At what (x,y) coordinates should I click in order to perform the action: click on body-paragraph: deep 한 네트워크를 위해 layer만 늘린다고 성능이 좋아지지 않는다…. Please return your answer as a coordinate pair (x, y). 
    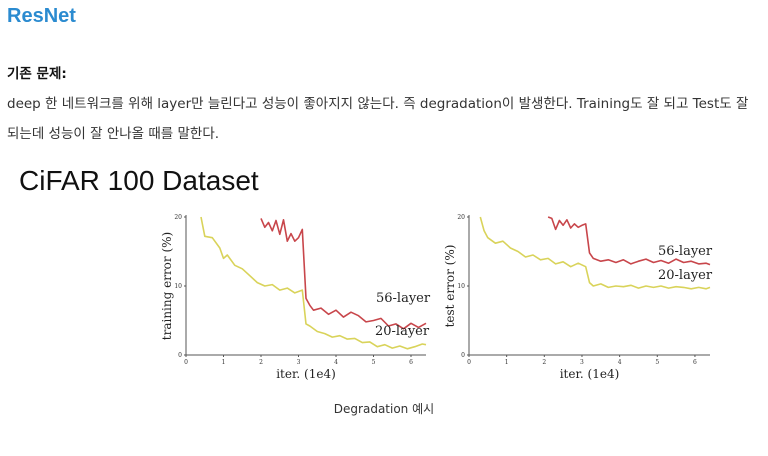
    Looking at the image, I should click on (378, 119).